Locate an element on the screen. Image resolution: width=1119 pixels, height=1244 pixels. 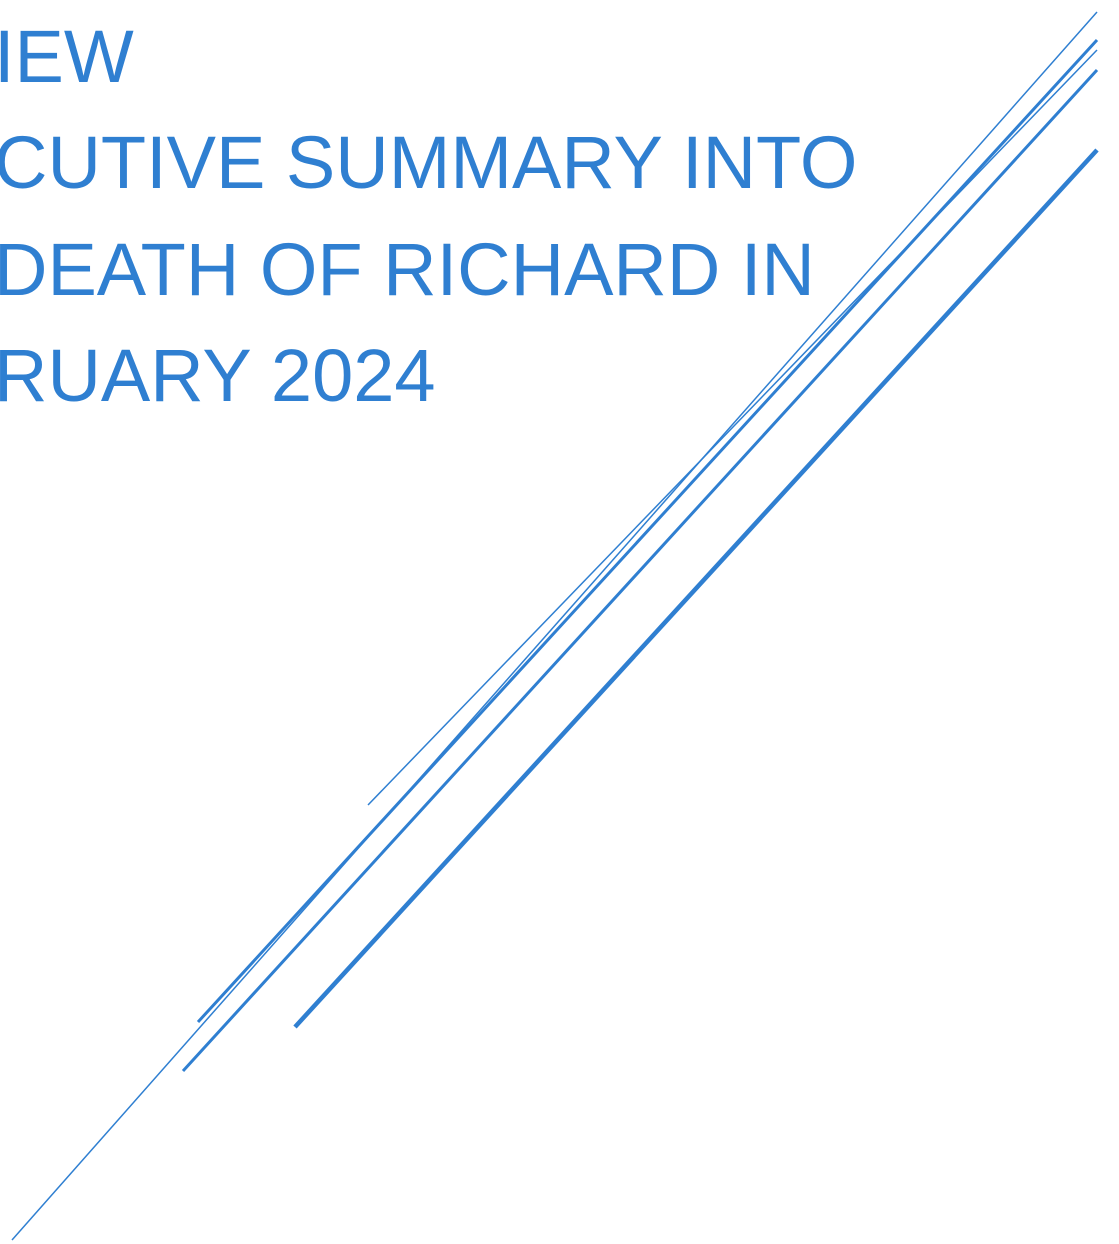
title-line-1: IEW is located at coordinates (67, 56).